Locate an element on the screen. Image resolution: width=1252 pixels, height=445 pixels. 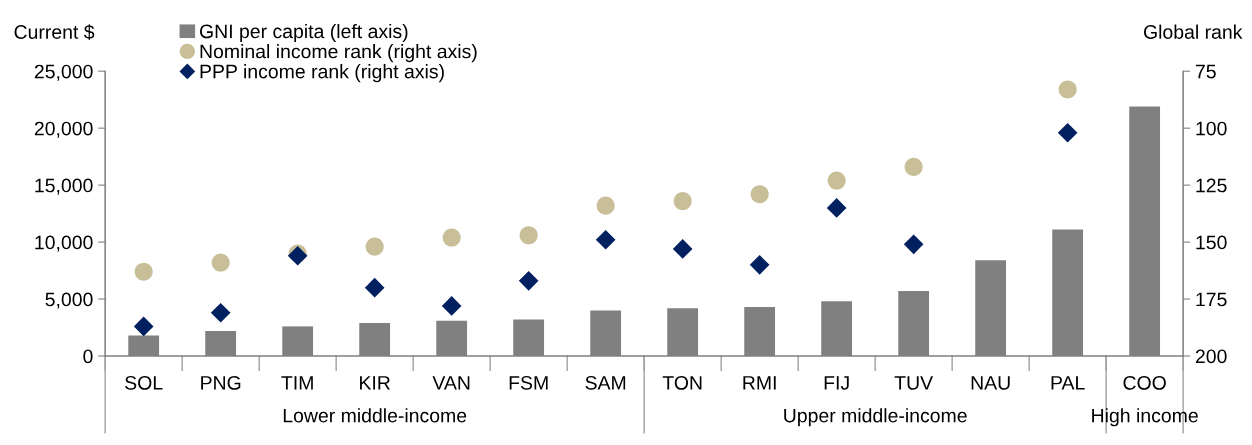
text: High income is located at coordinates (1145, 417).